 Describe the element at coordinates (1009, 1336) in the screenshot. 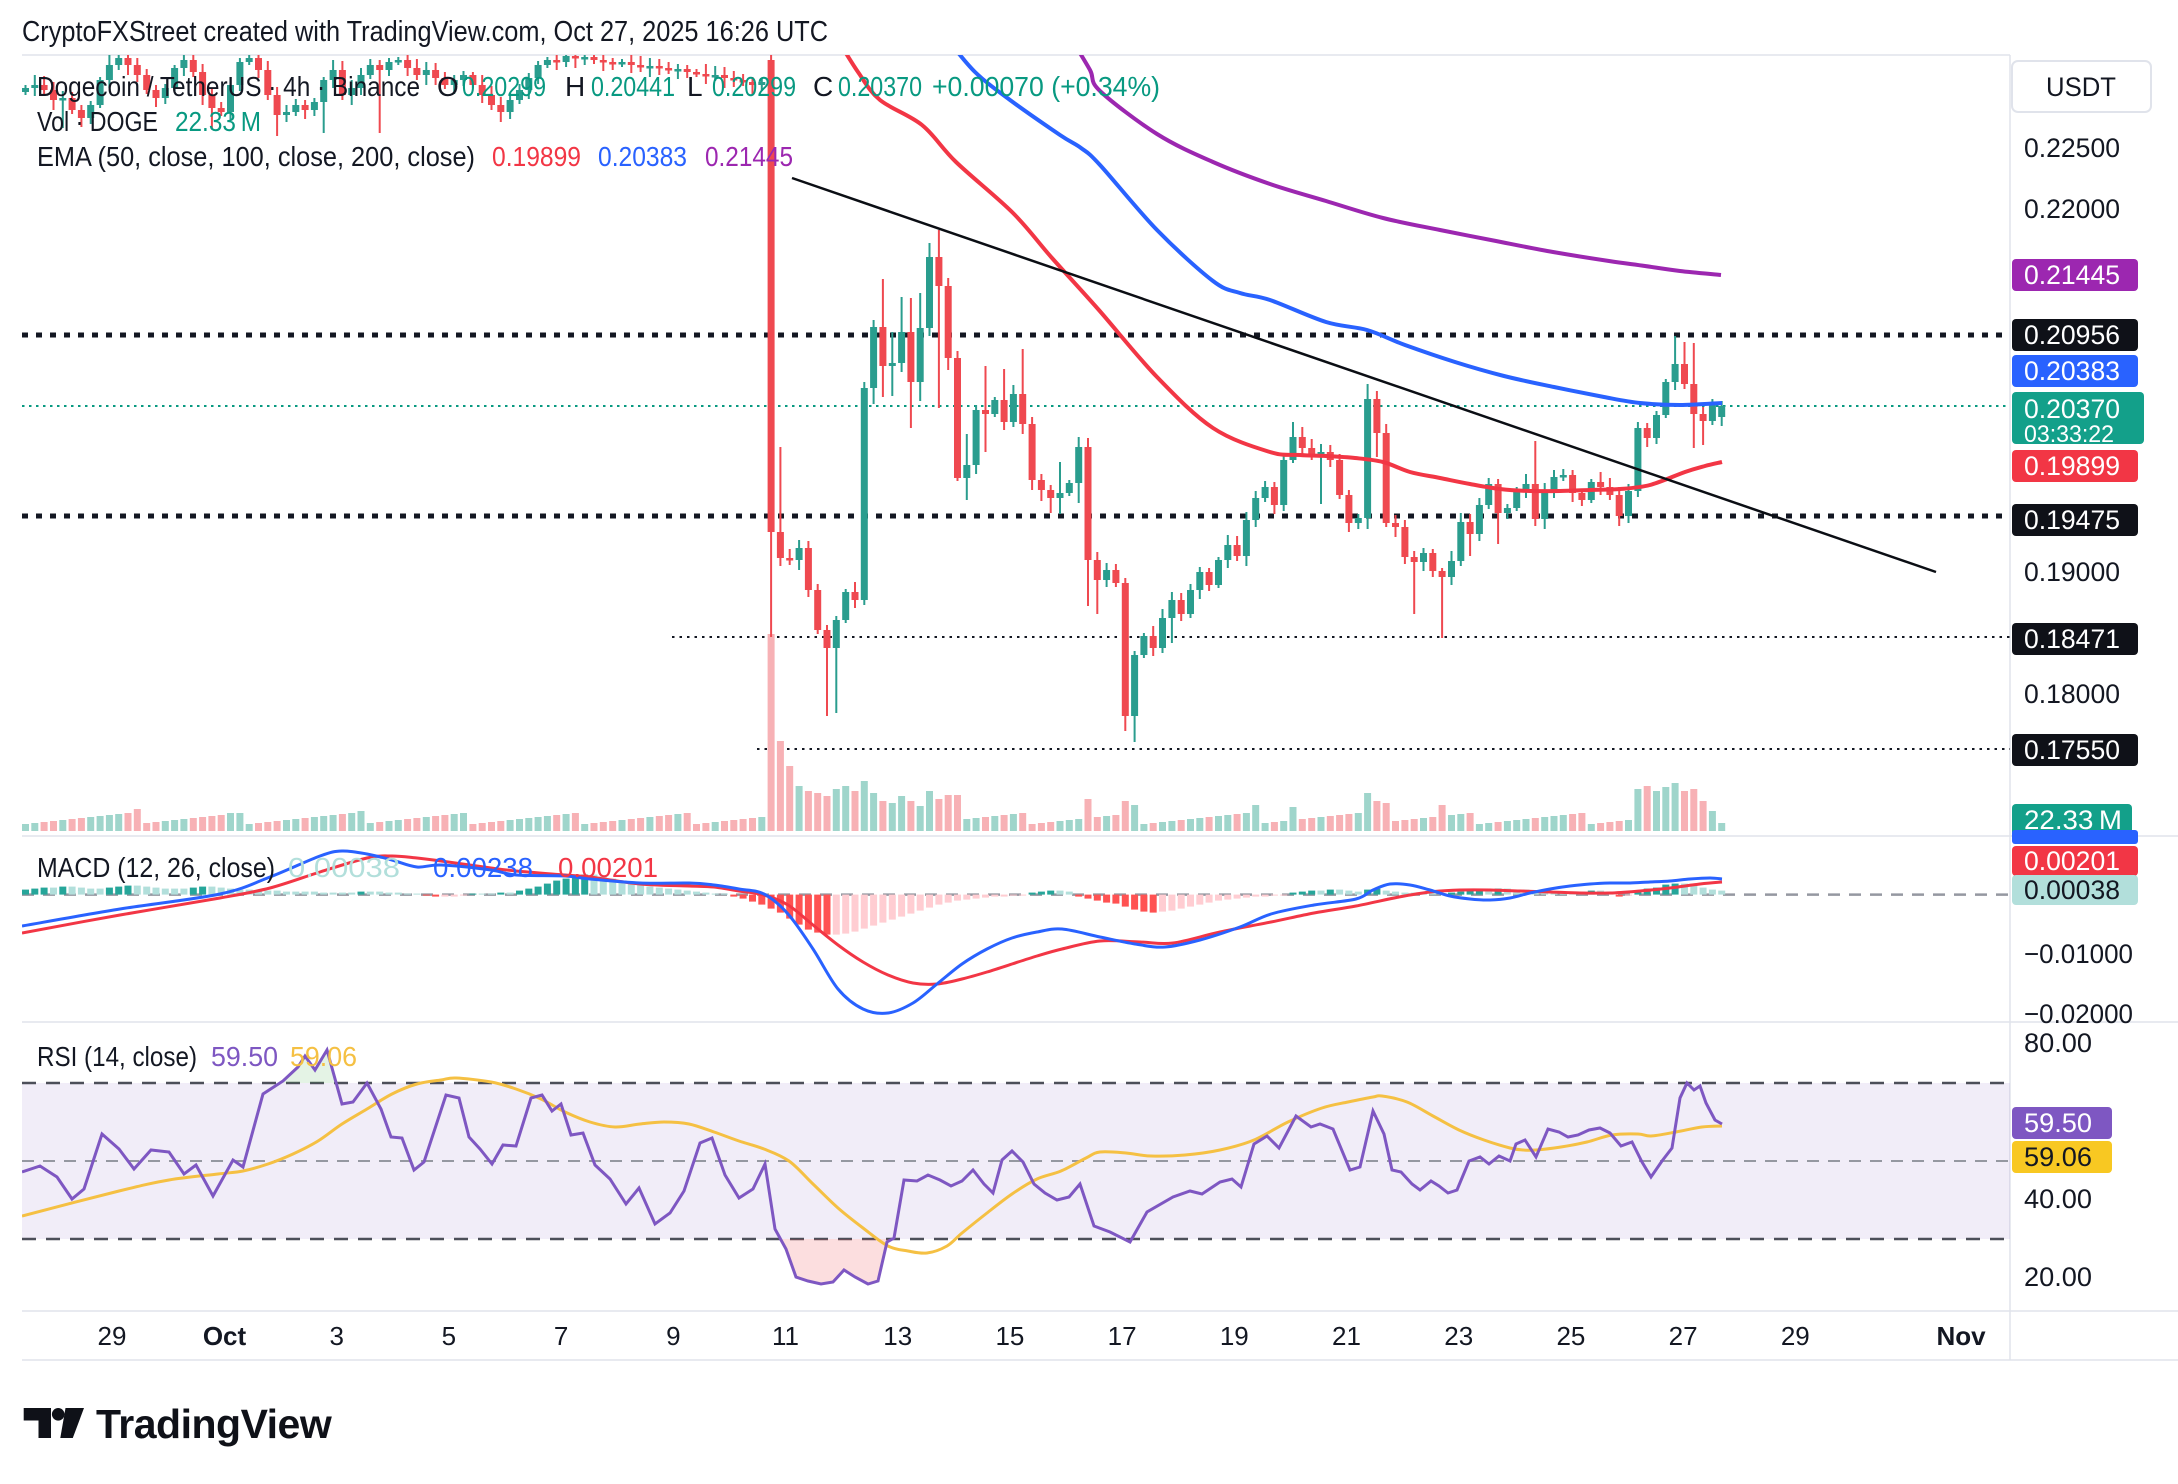

I see `svg-text: 15` at that location.